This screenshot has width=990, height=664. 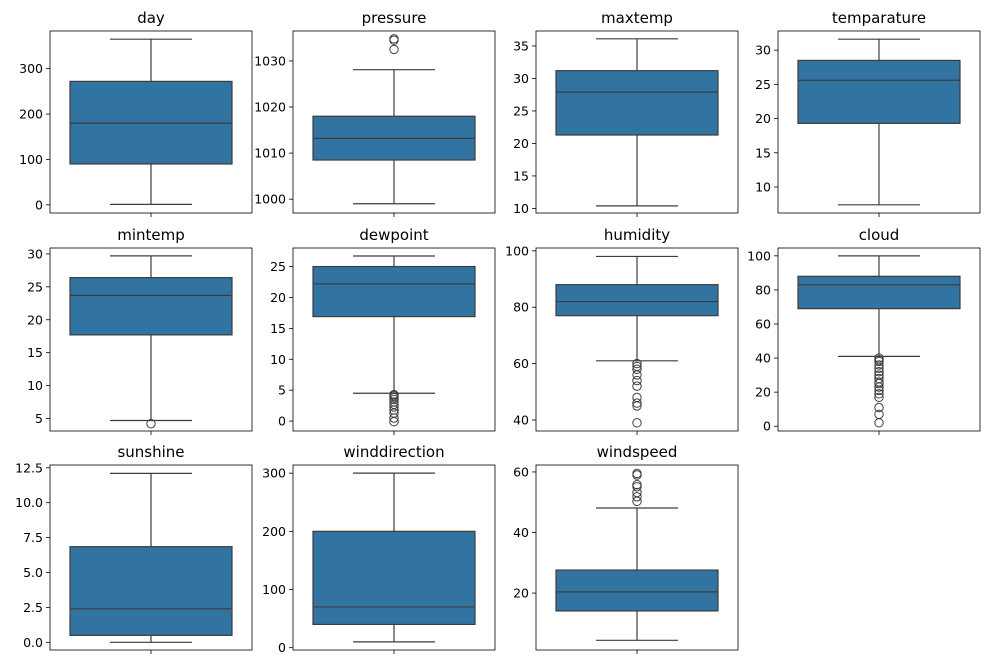 I want to click on boxplot-panel-day: day 0 100 200 300, so click(x=136, y=113).